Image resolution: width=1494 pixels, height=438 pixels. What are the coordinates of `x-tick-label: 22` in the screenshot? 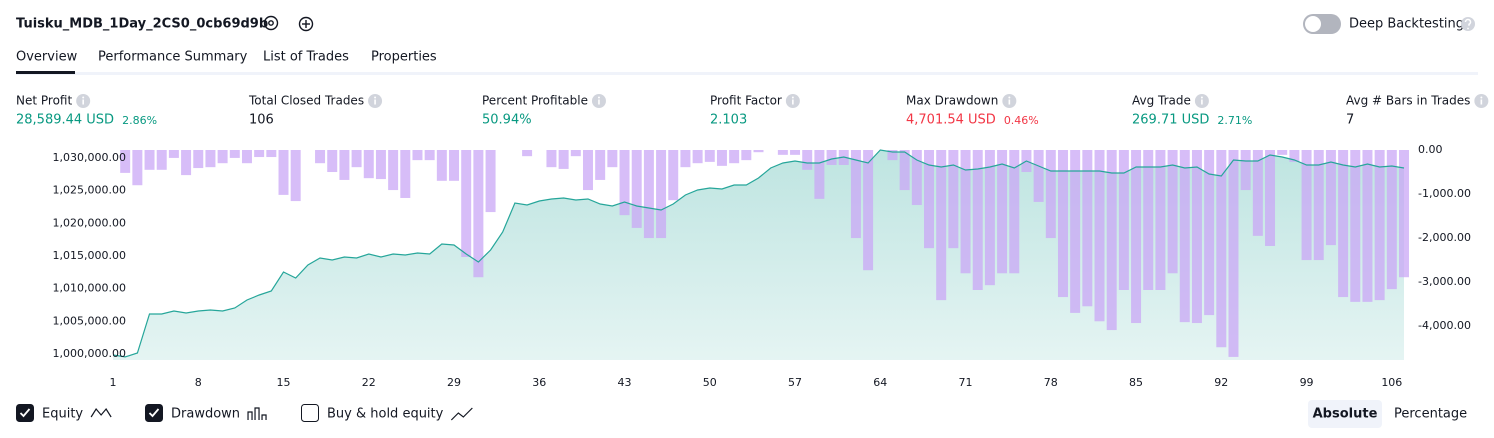 It's located at (369, 382).